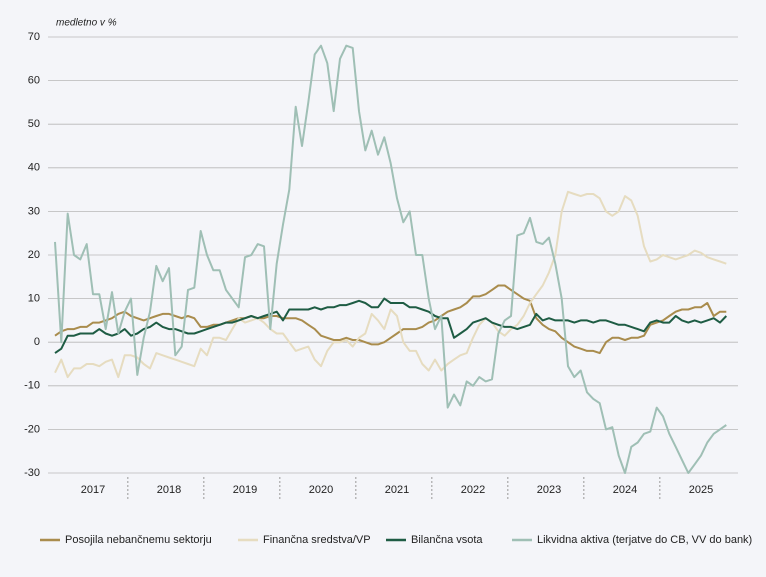  I want to click on y-tick-label: 10, so click(34, 299).